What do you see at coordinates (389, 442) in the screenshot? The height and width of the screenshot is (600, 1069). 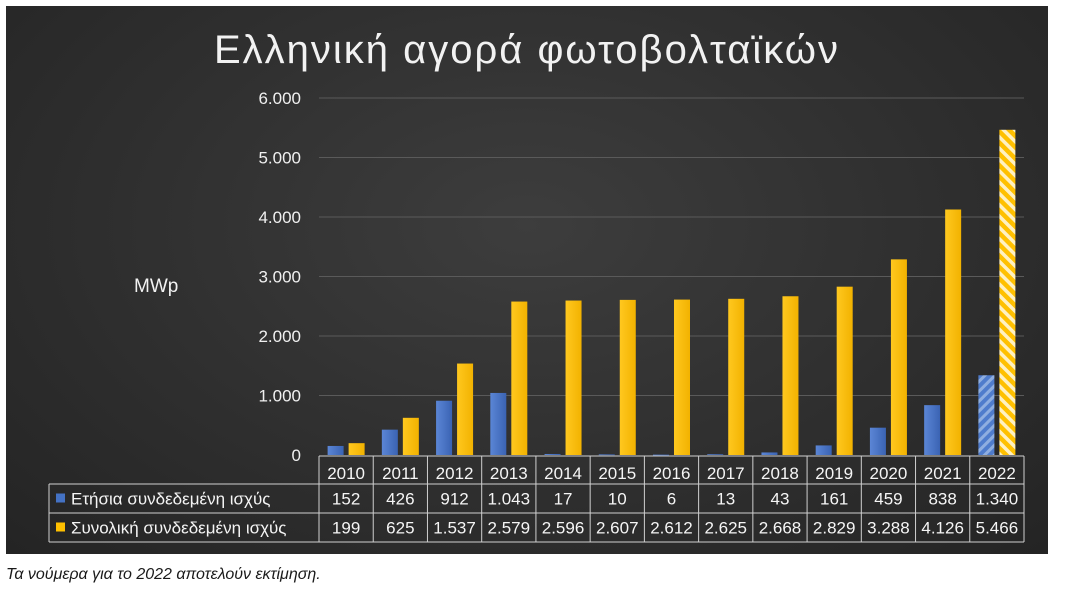 I see `bar-annual-2011` at bounding box center [389, 442].